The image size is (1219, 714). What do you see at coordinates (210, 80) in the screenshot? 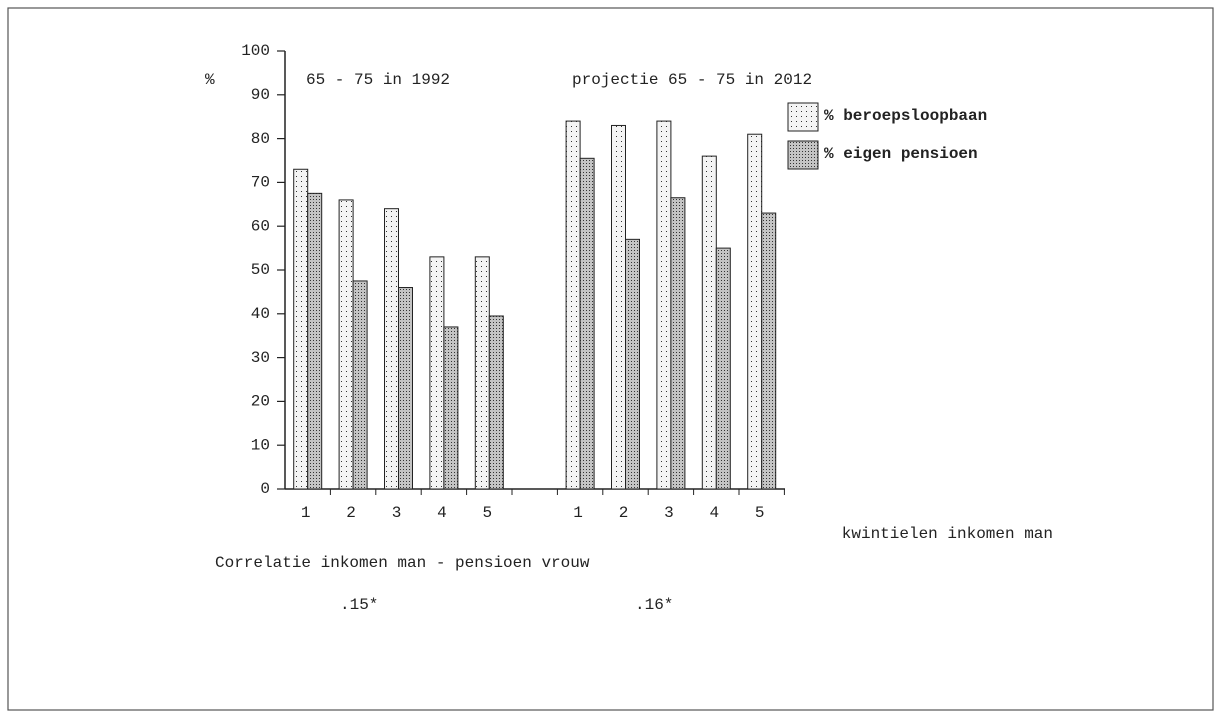
I see `y-axis-label: %` at bounding box center [210, 80].